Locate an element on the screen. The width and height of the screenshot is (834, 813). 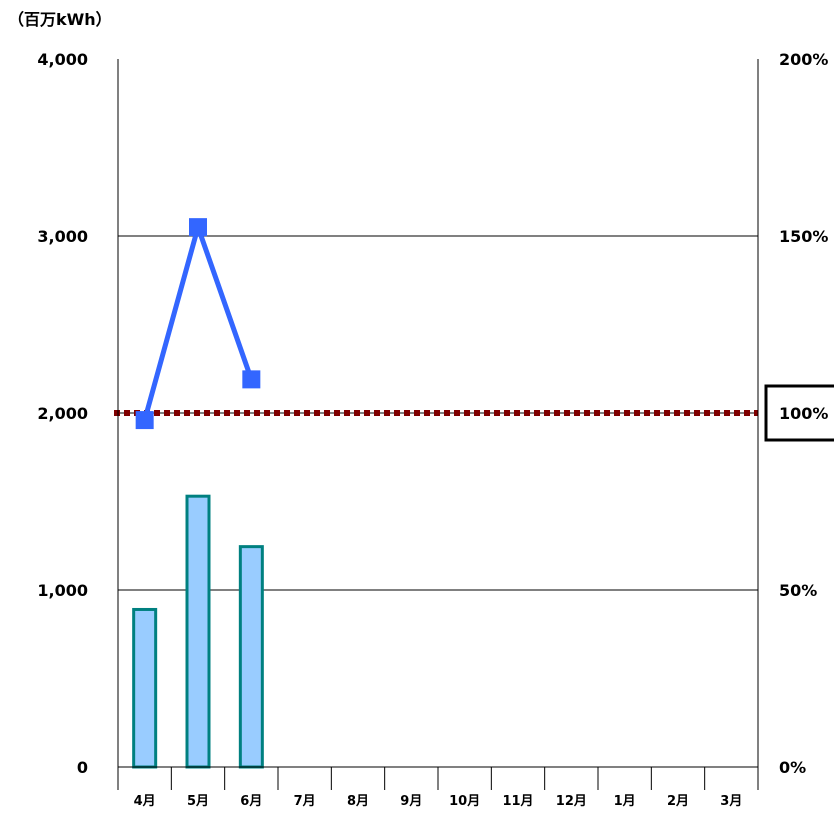
highlighted-tick-box is located at coordinates (799, 413).